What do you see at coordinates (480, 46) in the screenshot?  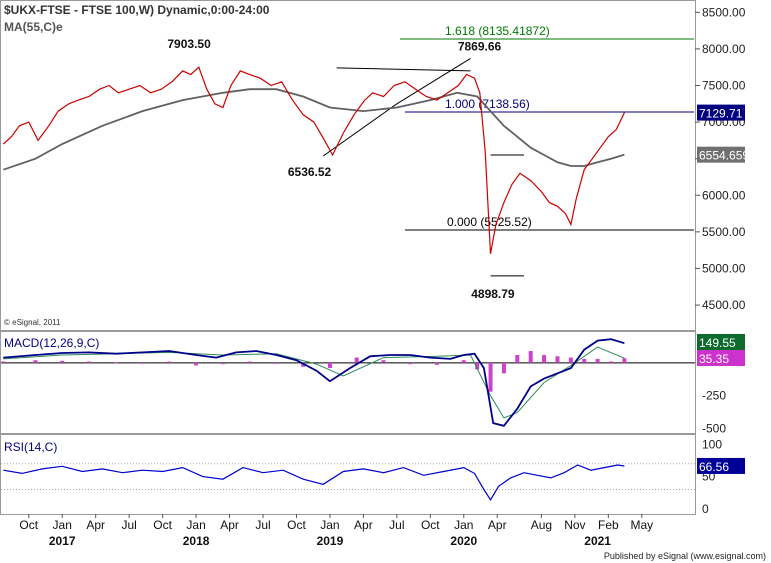 I see `annotation-label: 7869.66` at bounding box center [480, 46].